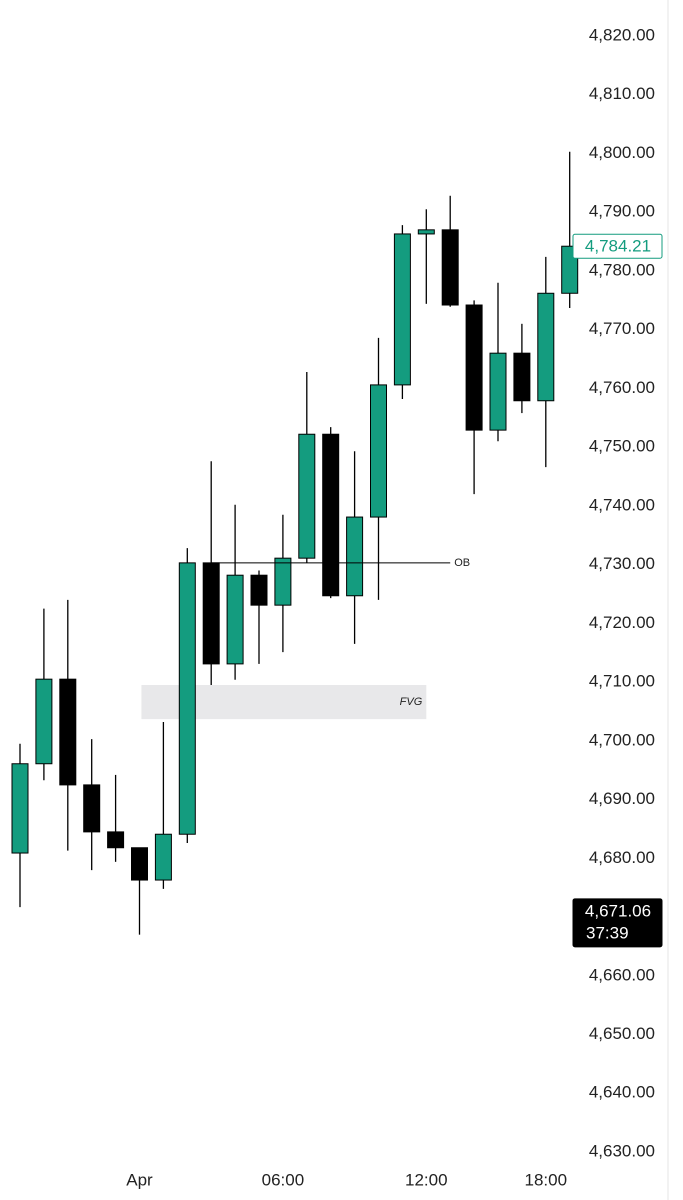  What do you see at coordinates (622, 387) in the screenshot?
I see `y-tick-label: 4,760.00` at bounding box center [622, 387].